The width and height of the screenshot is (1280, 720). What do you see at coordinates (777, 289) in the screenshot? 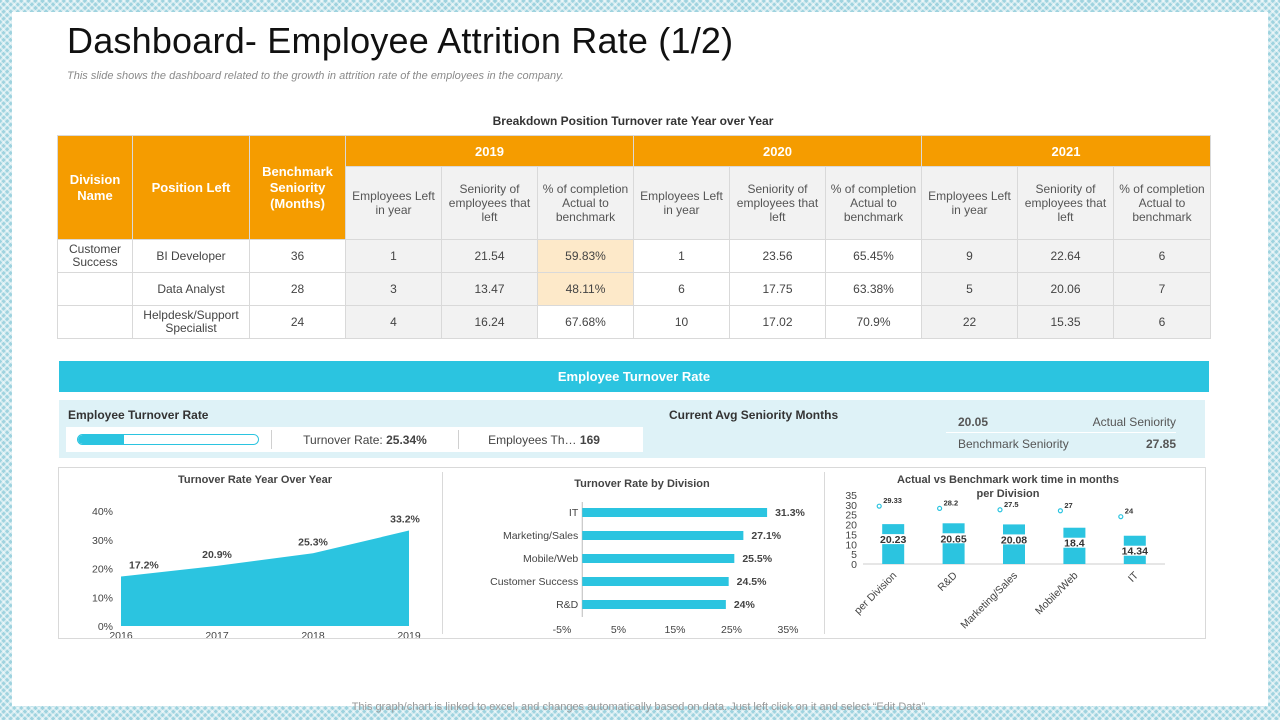
I see `cell-2020-seniority: 17.75` at bounding box center [777, 289].